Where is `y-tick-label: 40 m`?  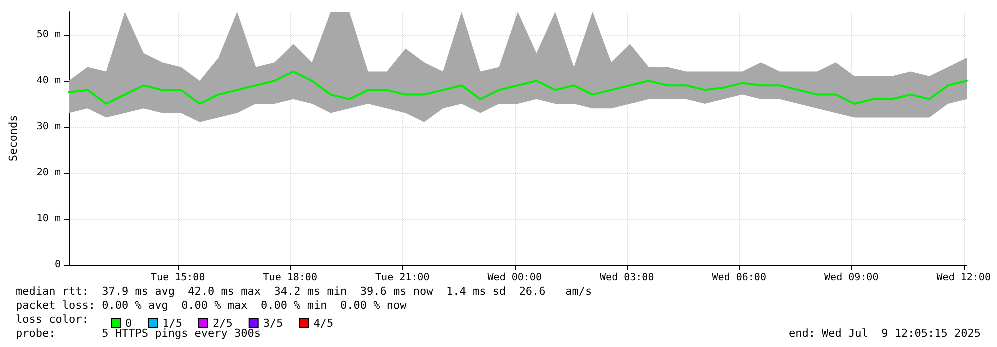 y-tick-label: 40 m is located at coordinates (48, 81).